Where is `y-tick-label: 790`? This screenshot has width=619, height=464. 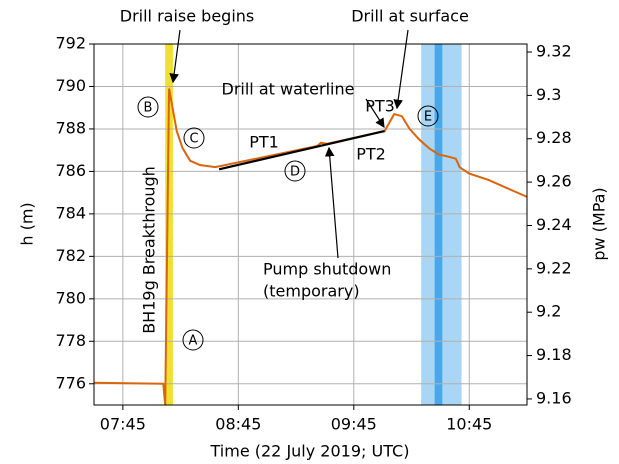 y-tick-label: 790 is located at coordinates (70, 85).